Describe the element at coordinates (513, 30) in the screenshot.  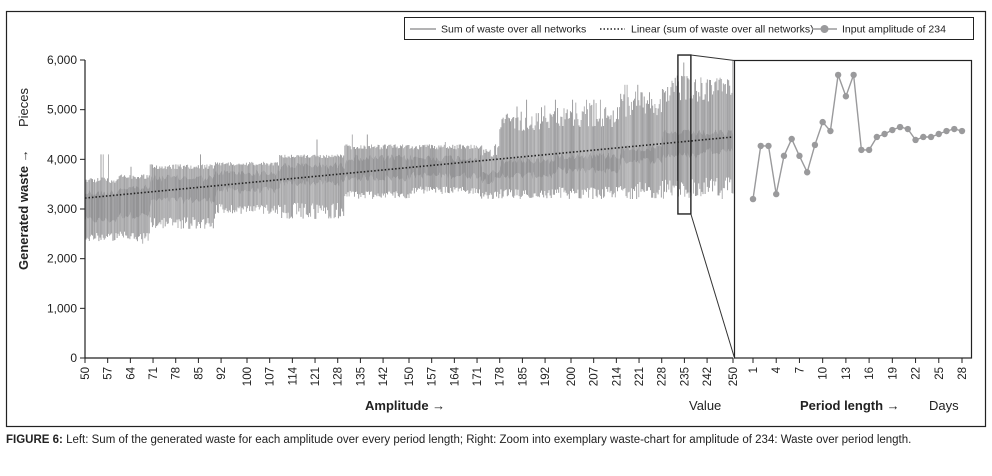
I see `legend-label-sum: Sum of waste over all networks` at that location.